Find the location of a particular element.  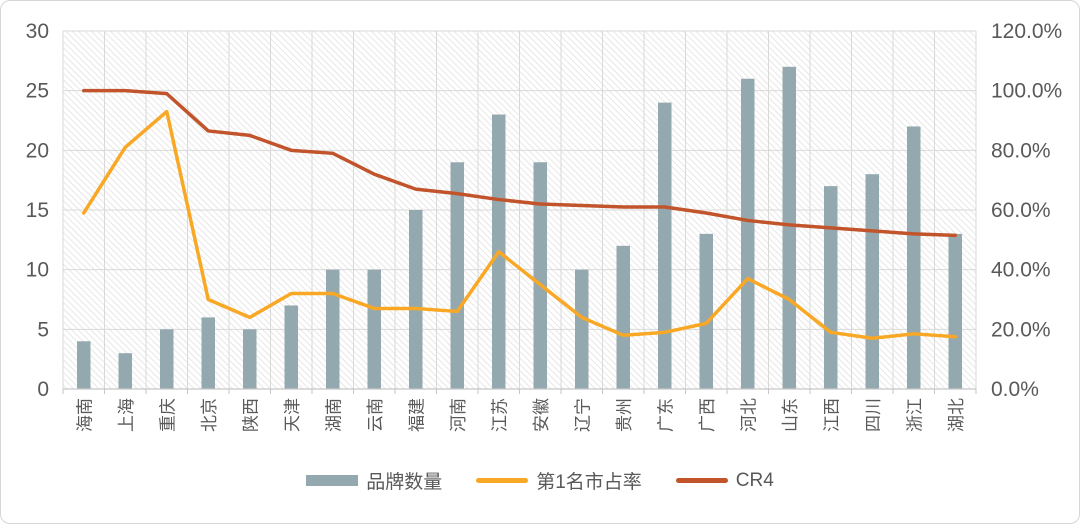

x-axis-label: 山东 is located at coordinates (790, 415).